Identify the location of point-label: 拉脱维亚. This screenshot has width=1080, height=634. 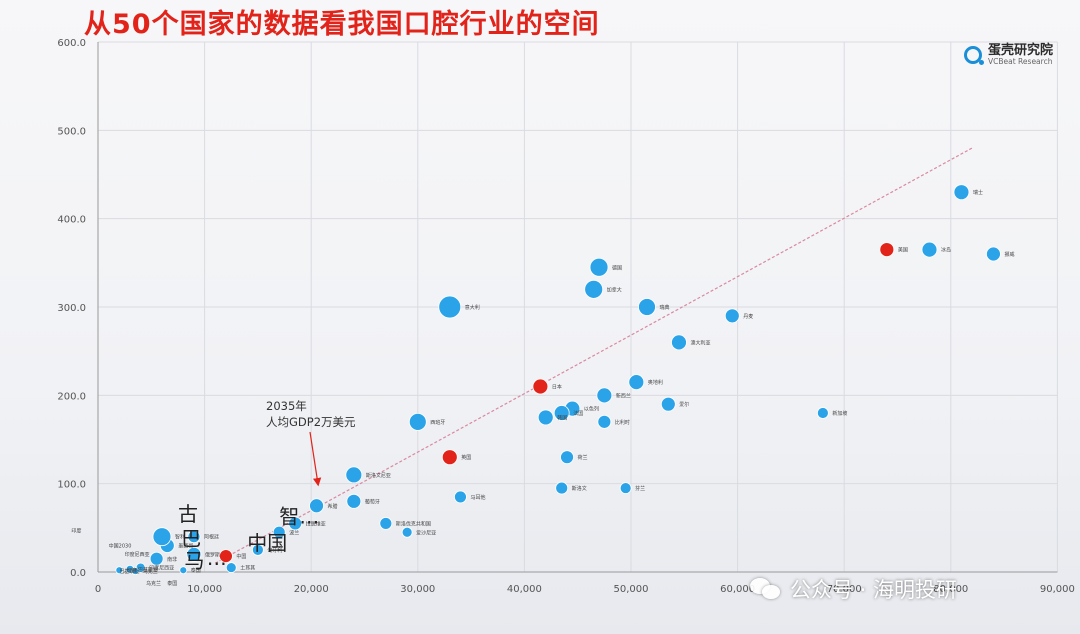
(316, 523).